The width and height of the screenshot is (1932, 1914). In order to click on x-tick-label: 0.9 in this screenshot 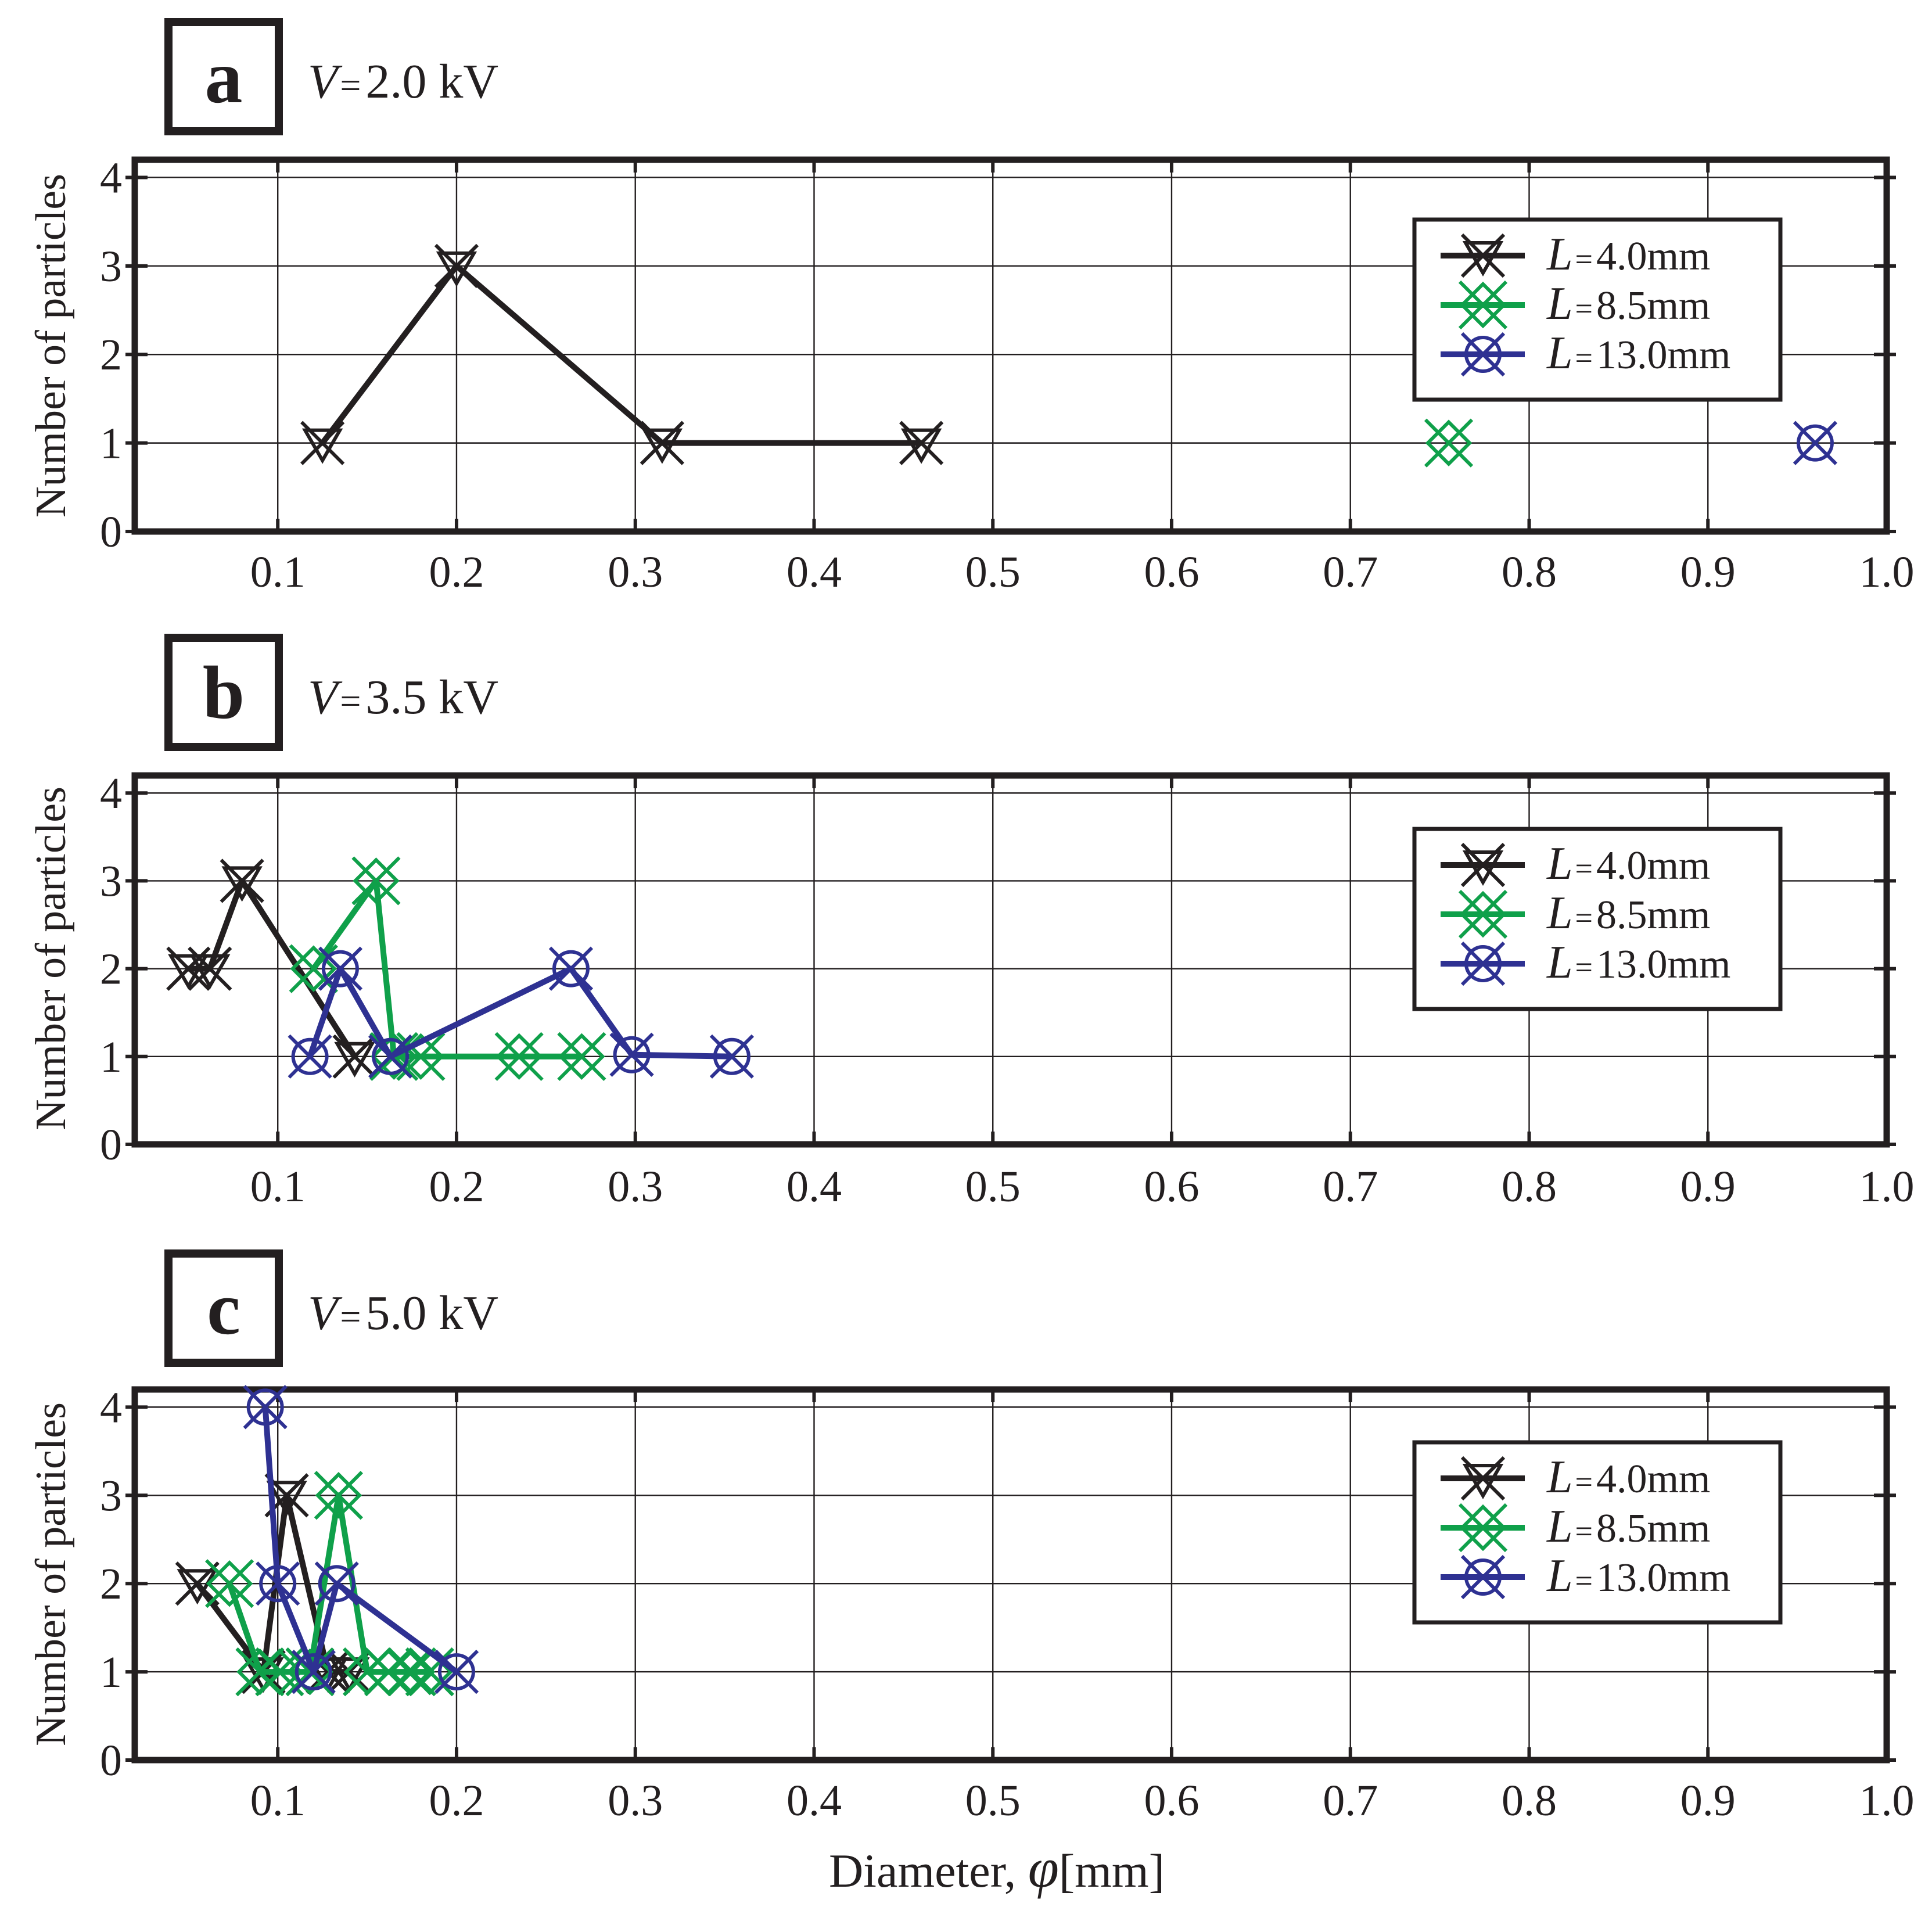, I will do `click(1708, 1800)`.